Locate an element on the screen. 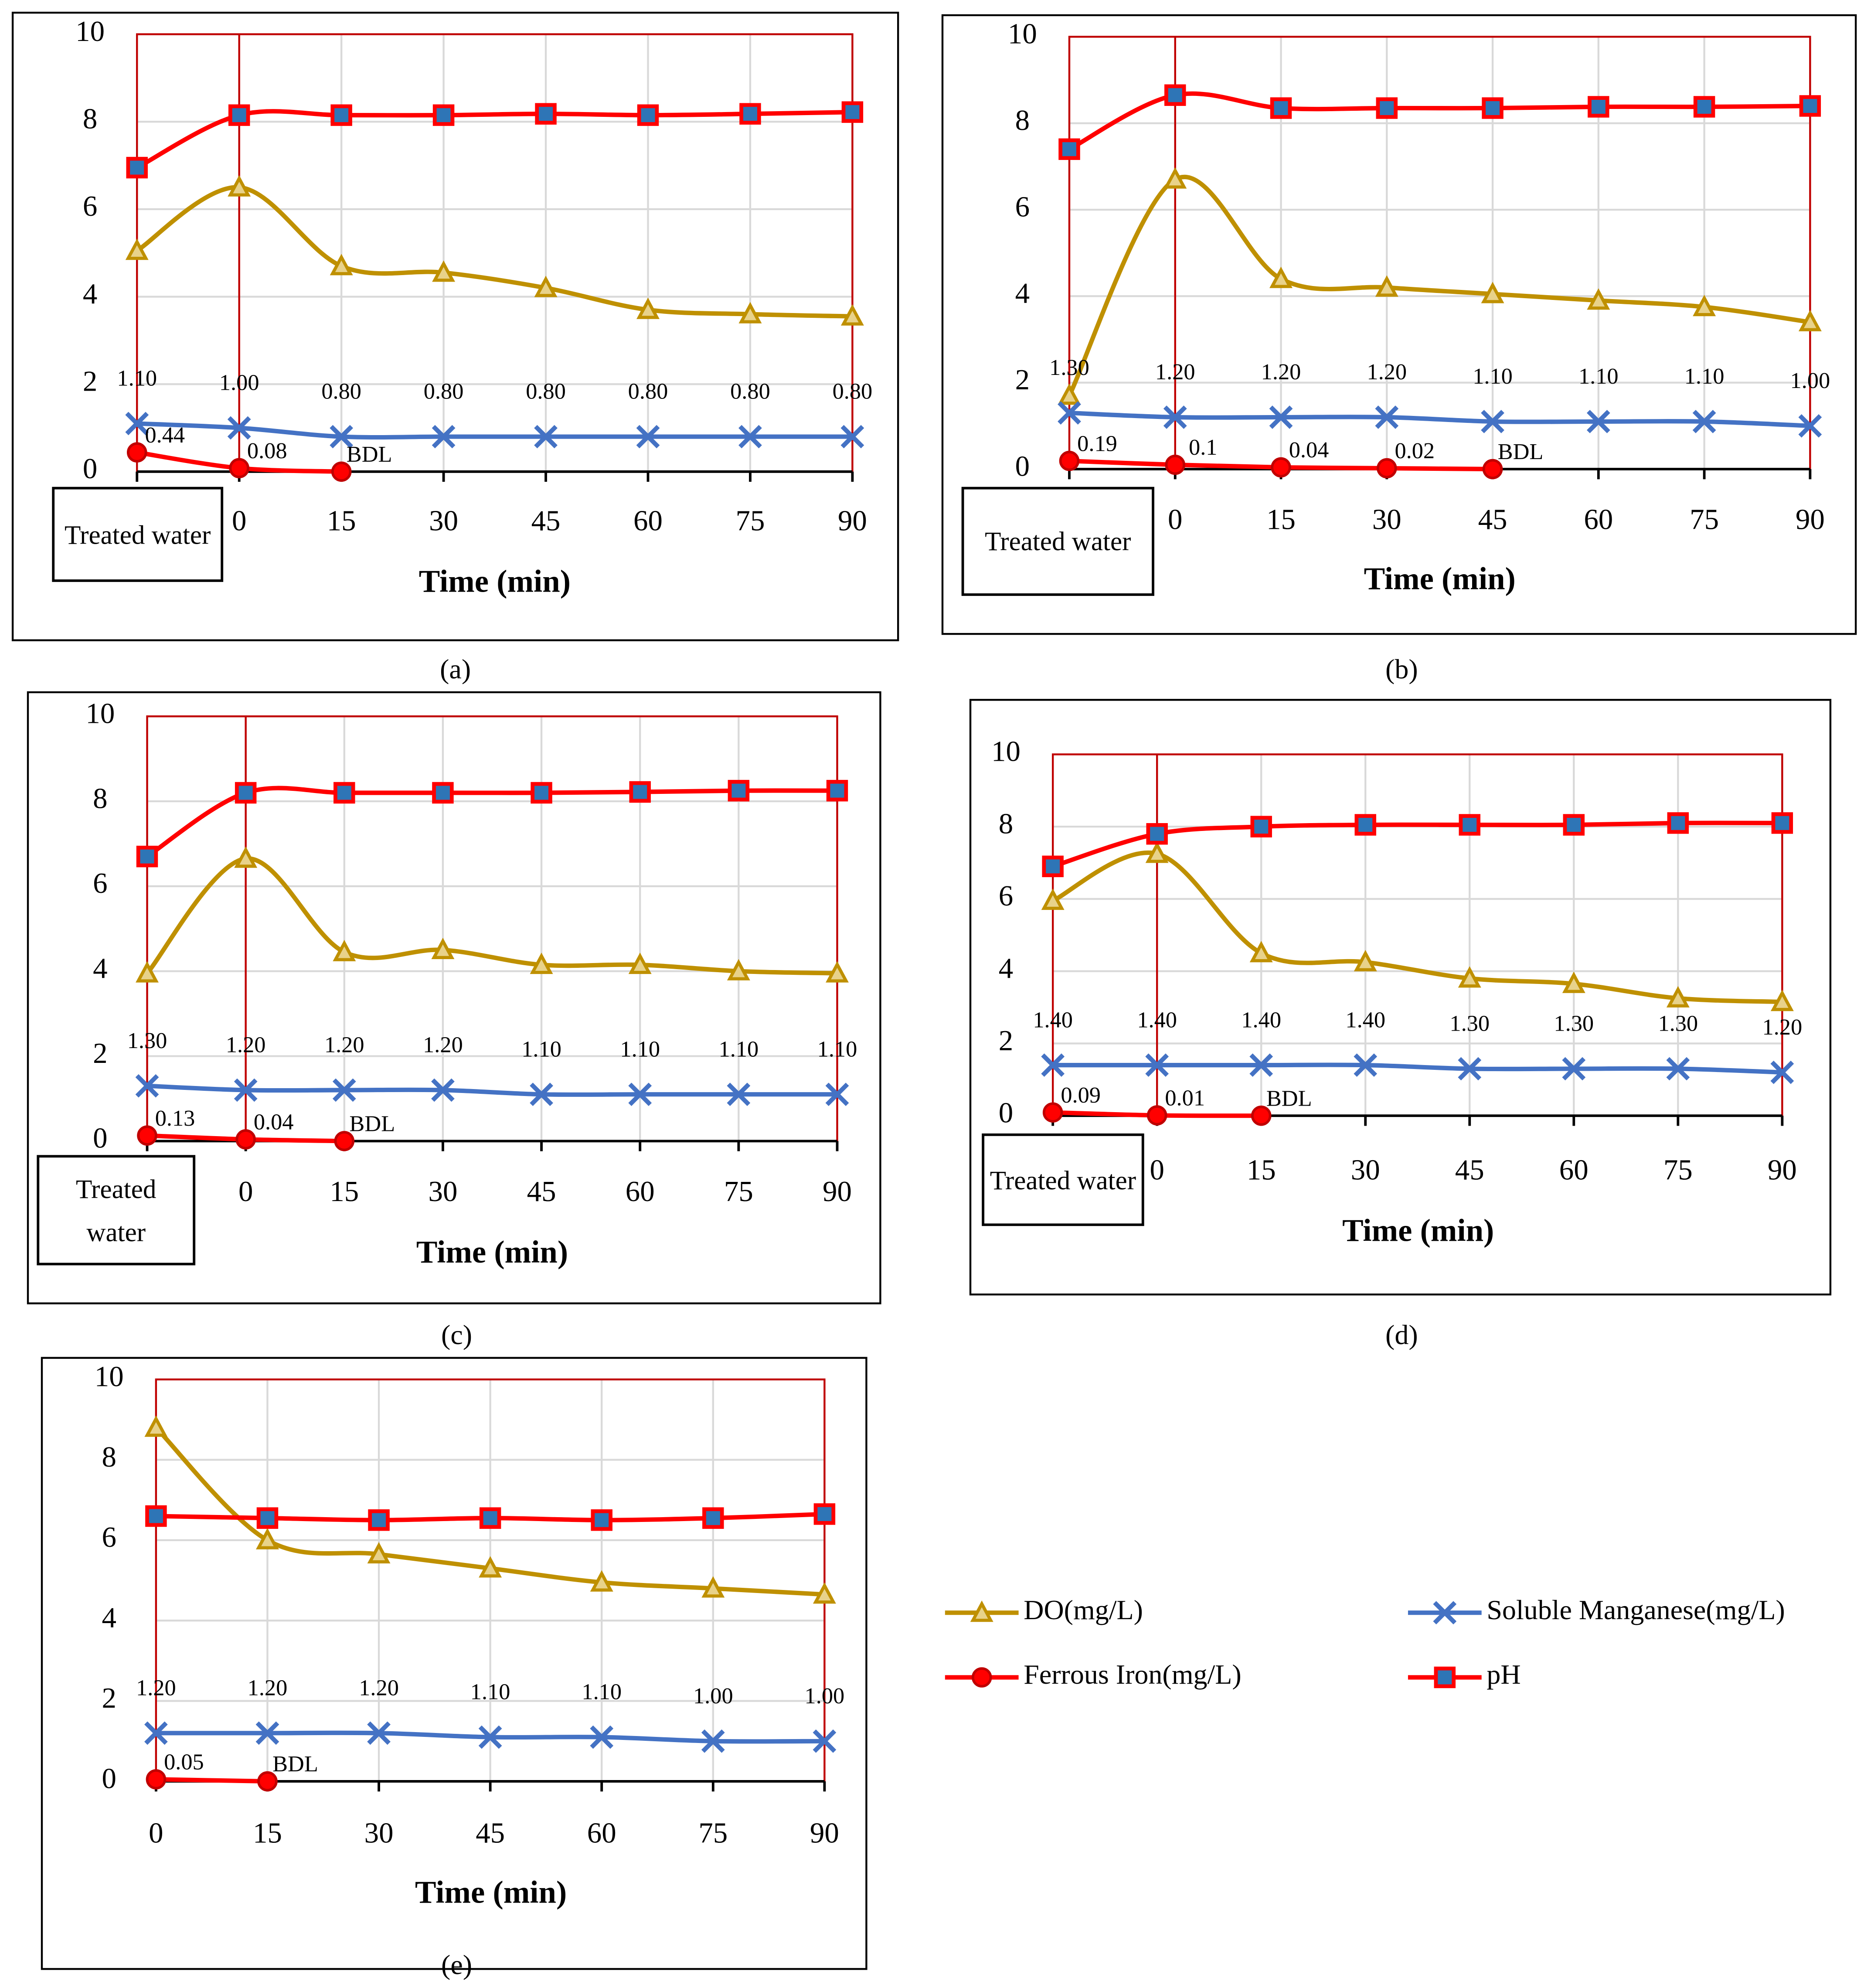  data-label: 0.01 is located at coordinates (1185, 1097).